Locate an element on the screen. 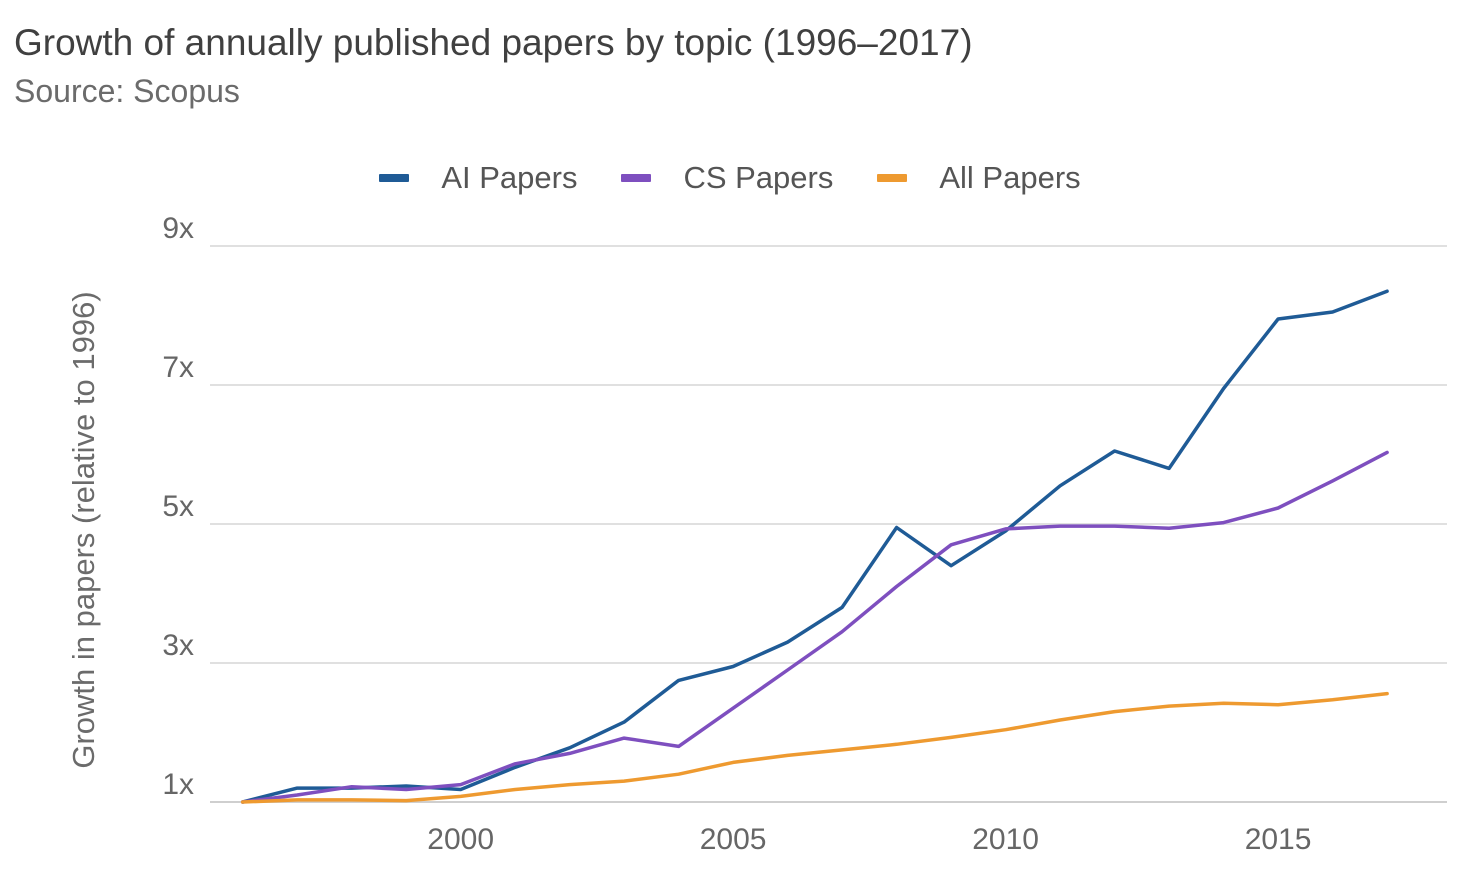  legend-swatch-ai-papers is located at coordinates (394, 178).